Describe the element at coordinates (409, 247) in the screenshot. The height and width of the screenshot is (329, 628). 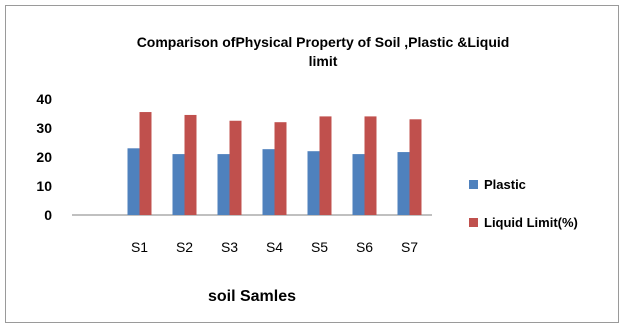
I see `category-label-s7: S7` at that location.